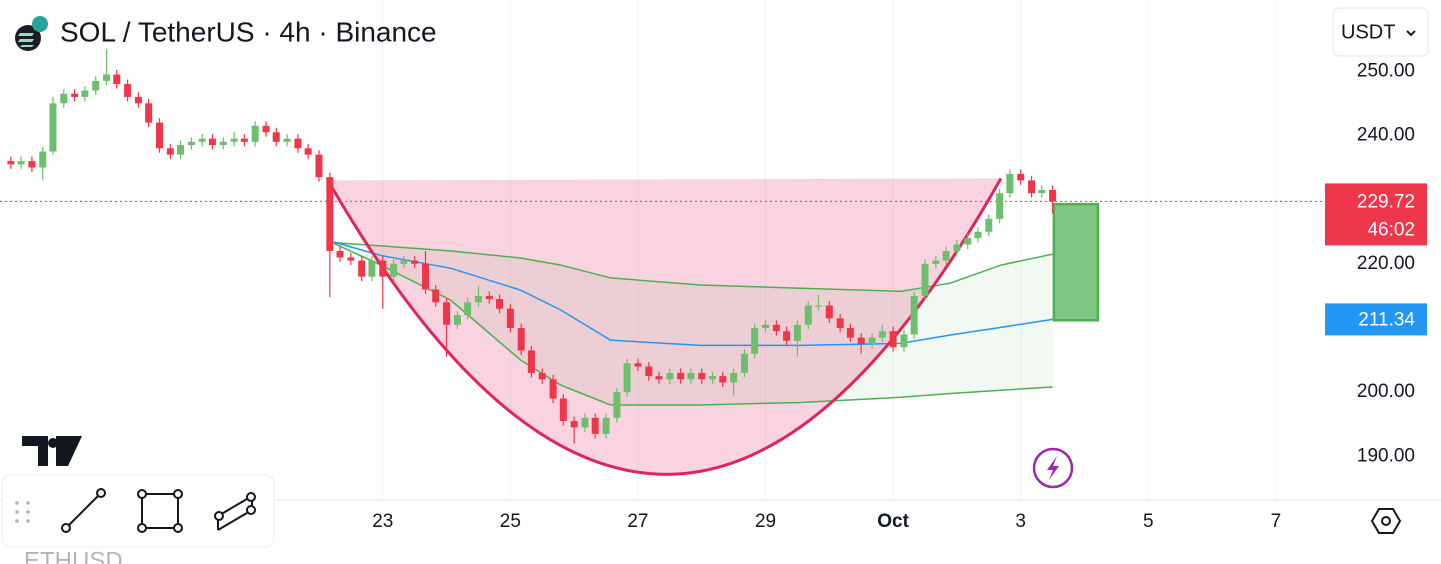 This screenshot has width=1441, height=564. I want to click on last-price-box, so click(1376, 214).